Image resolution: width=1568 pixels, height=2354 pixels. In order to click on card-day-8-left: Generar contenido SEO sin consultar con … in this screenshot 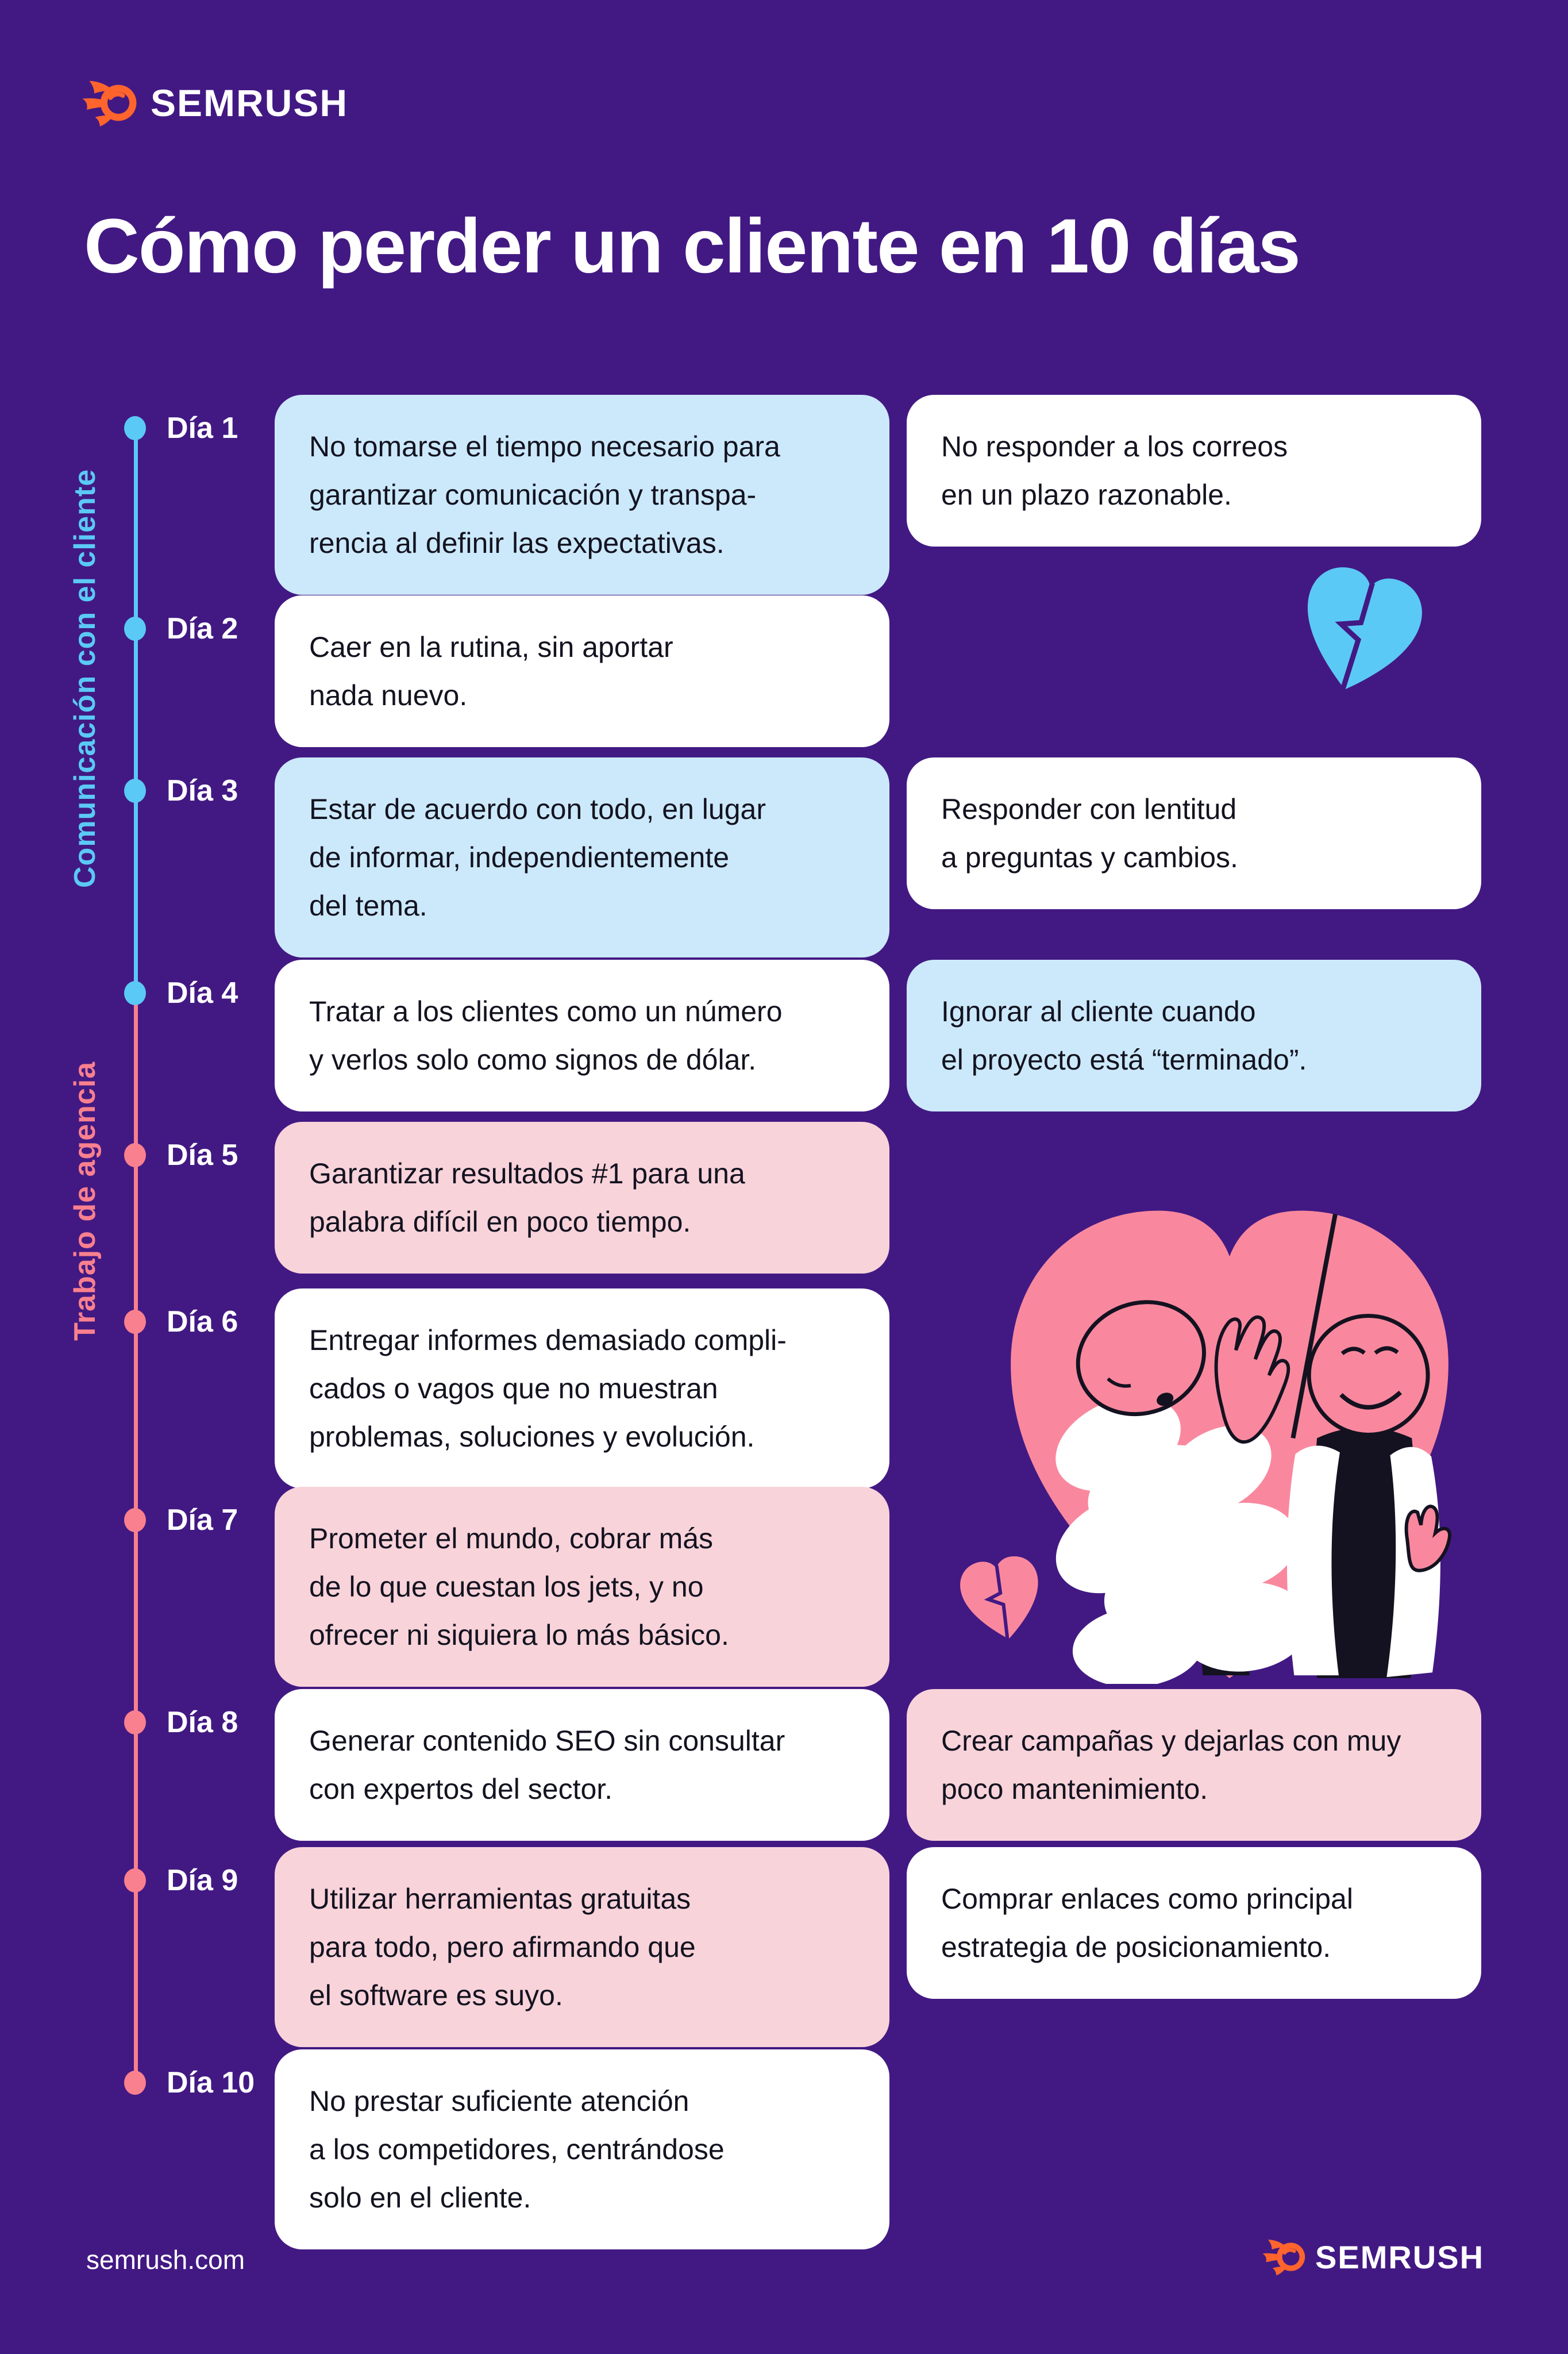, I will do `click(582, 1765)`.